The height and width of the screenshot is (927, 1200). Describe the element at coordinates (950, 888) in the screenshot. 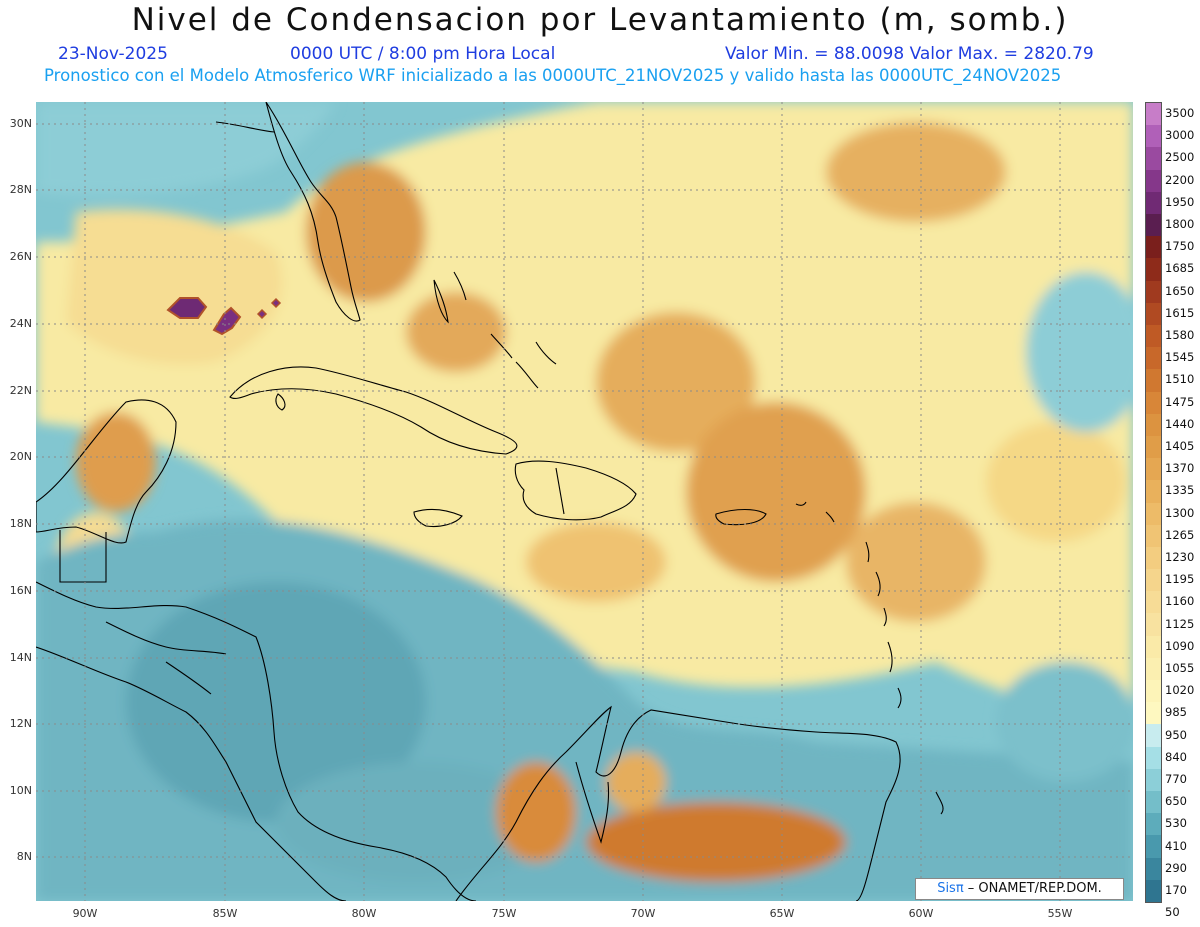

I see `brand-label: Sisπ` at that location.